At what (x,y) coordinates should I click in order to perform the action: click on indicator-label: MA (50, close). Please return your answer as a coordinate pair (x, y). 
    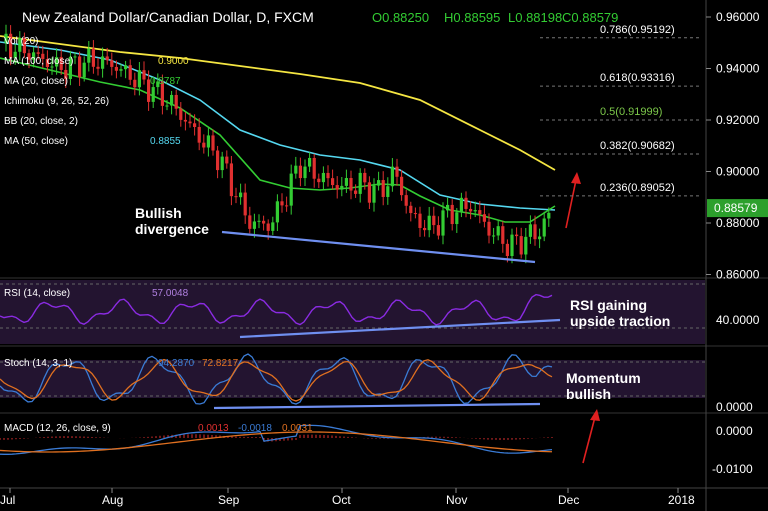
    Looking at the image, I should click on (36, 141).